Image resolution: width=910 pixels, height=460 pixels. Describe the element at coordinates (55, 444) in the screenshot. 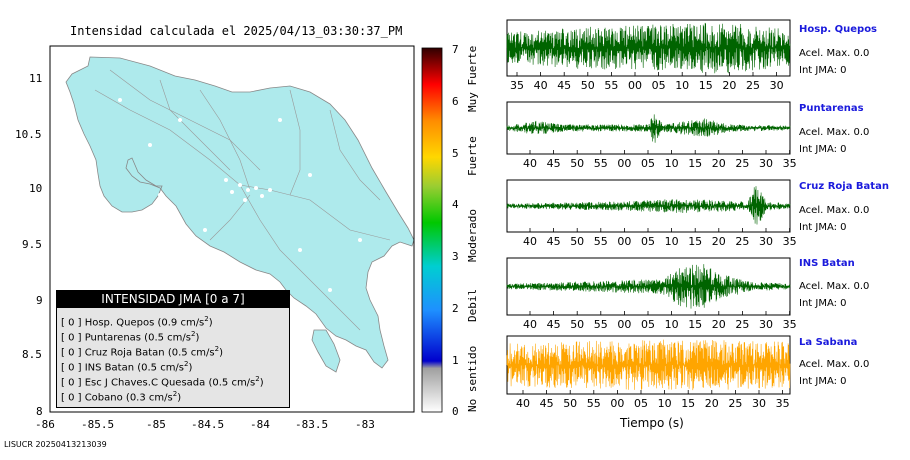

I see `footer-id: LISUCR 20250413213039` at that location.